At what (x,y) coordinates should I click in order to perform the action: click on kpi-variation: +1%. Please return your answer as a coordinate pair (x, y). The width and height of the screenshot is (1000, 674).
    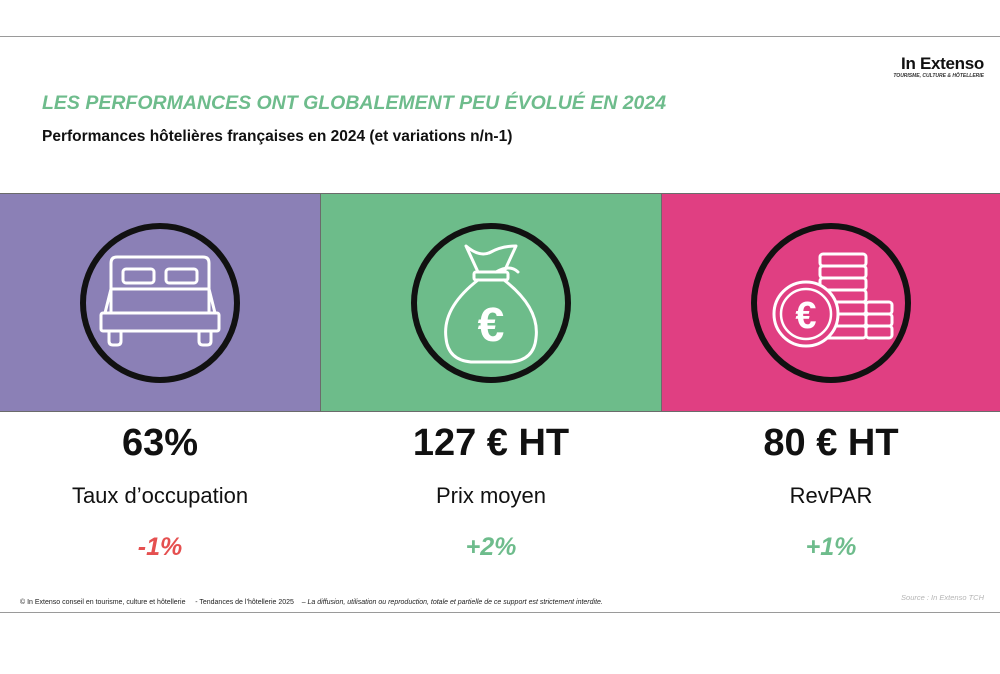
    Looking at the image, I should click on (831, 547).